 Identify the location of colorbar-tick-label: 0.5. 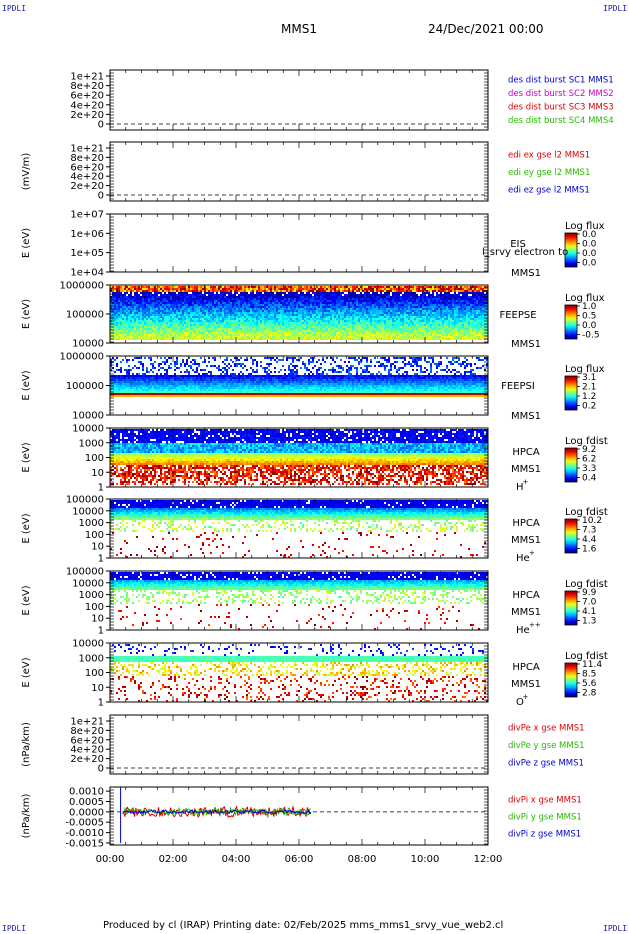
(589, 317).